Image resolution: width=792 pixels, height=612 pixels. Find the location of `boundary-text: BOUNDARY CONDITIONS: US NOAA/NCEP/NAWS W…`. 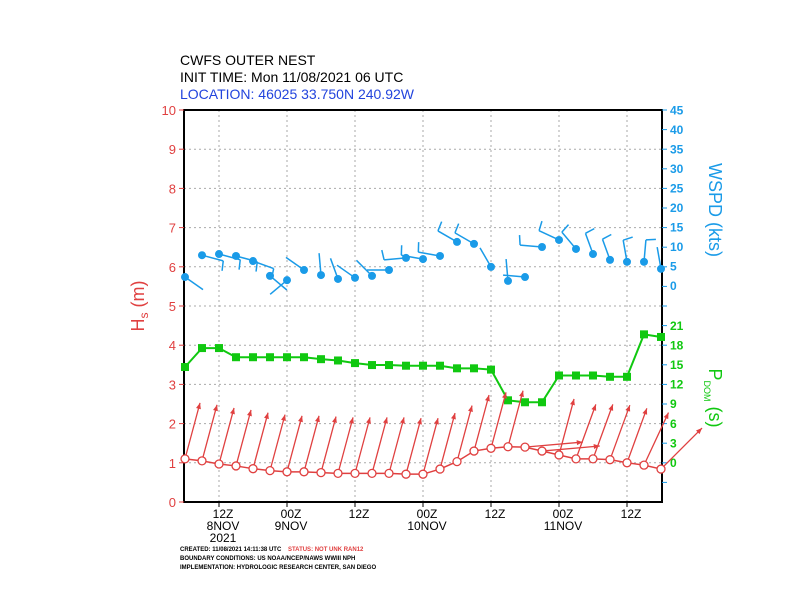

boundary-text: BOUNDARY CONDITIONS: US NOAA/NCEP/NAWS W… is located at coordinates (268, 559).